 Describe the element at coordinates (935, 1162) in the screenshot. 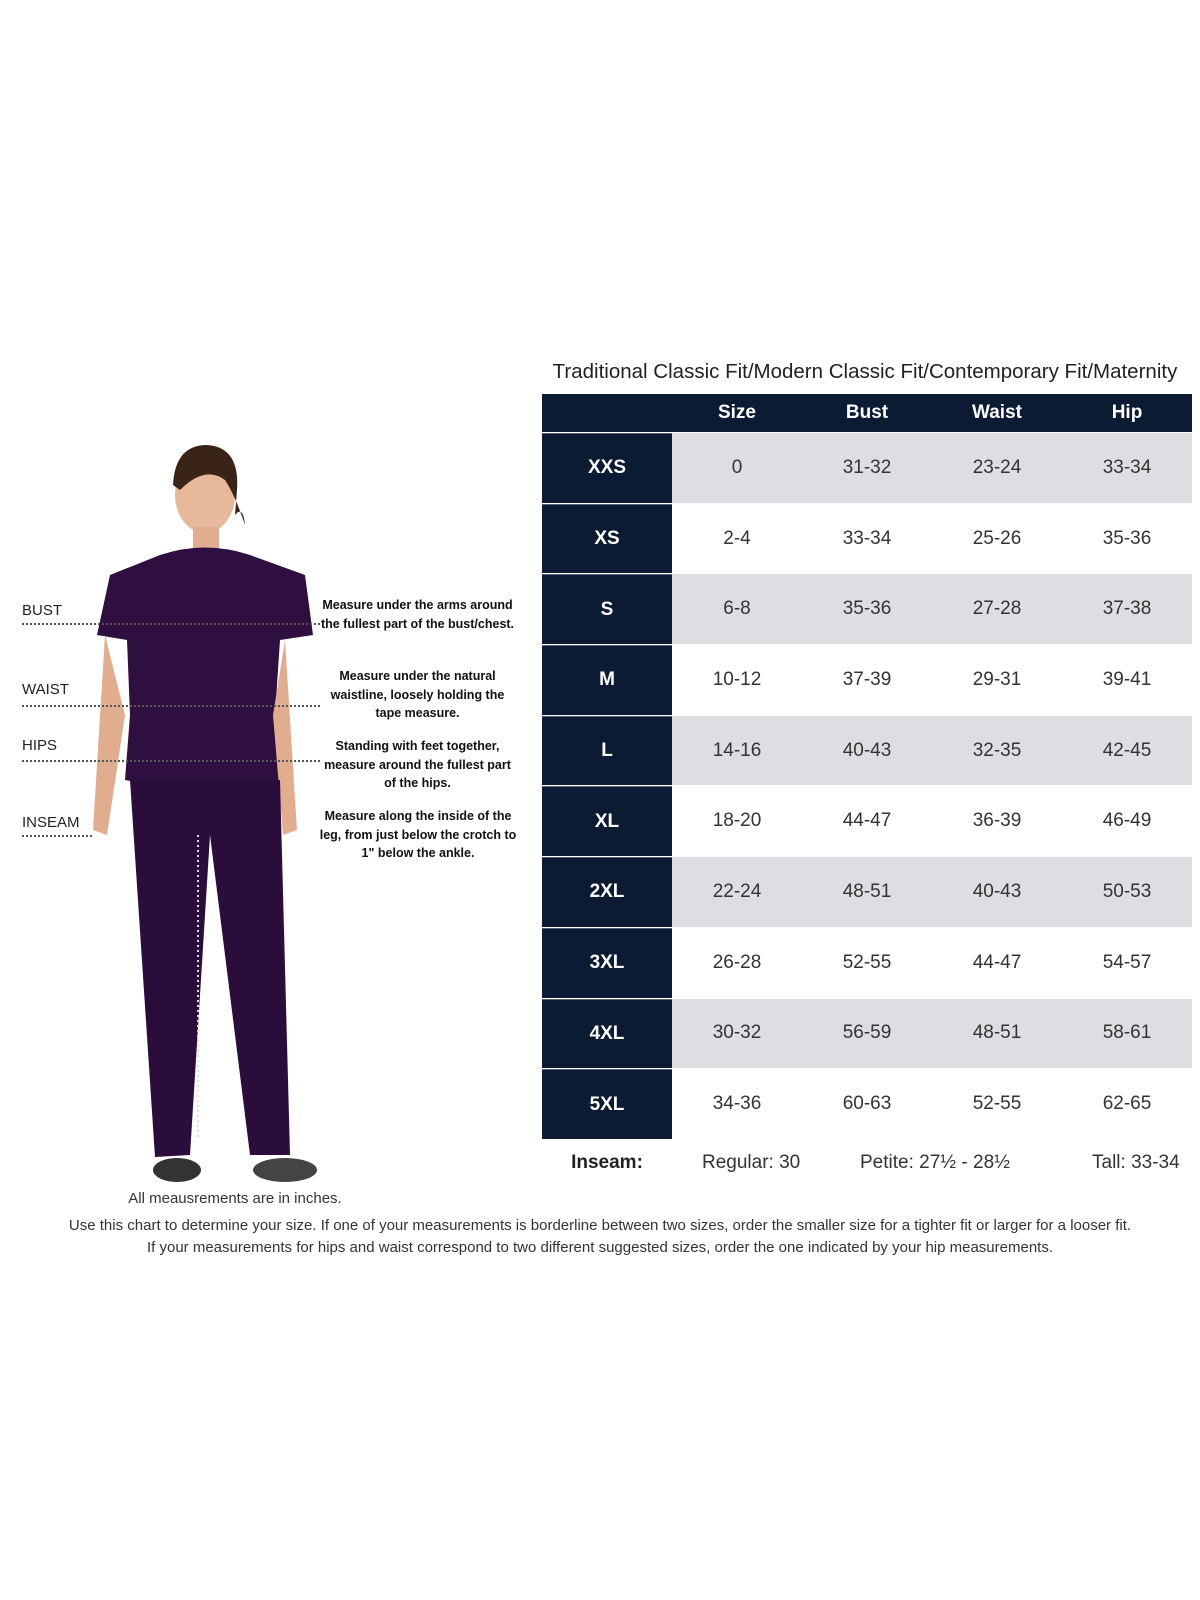

I see `inseam-petite: Petite: 27½ - 28½` at that location.